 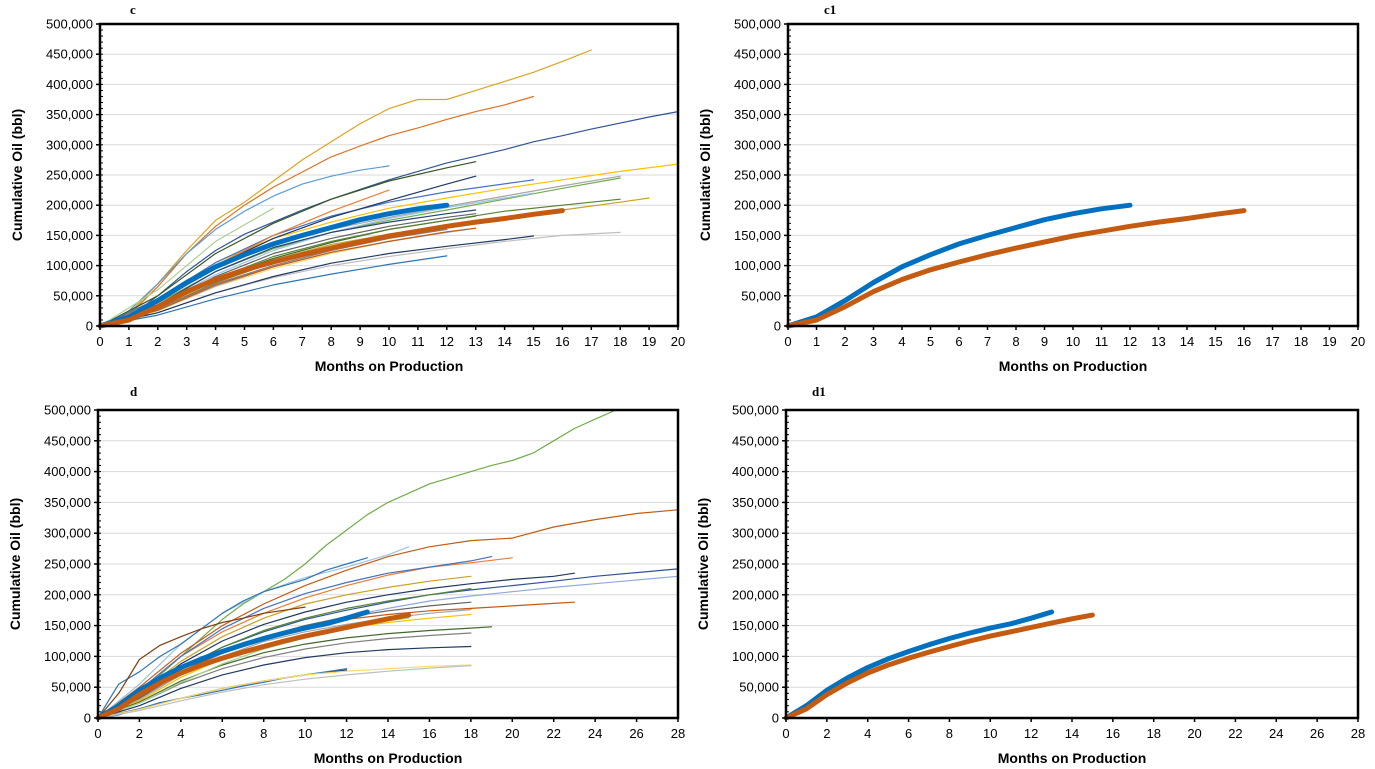 I want to click on x-tick-label: 16, so click(x=562, y=341).